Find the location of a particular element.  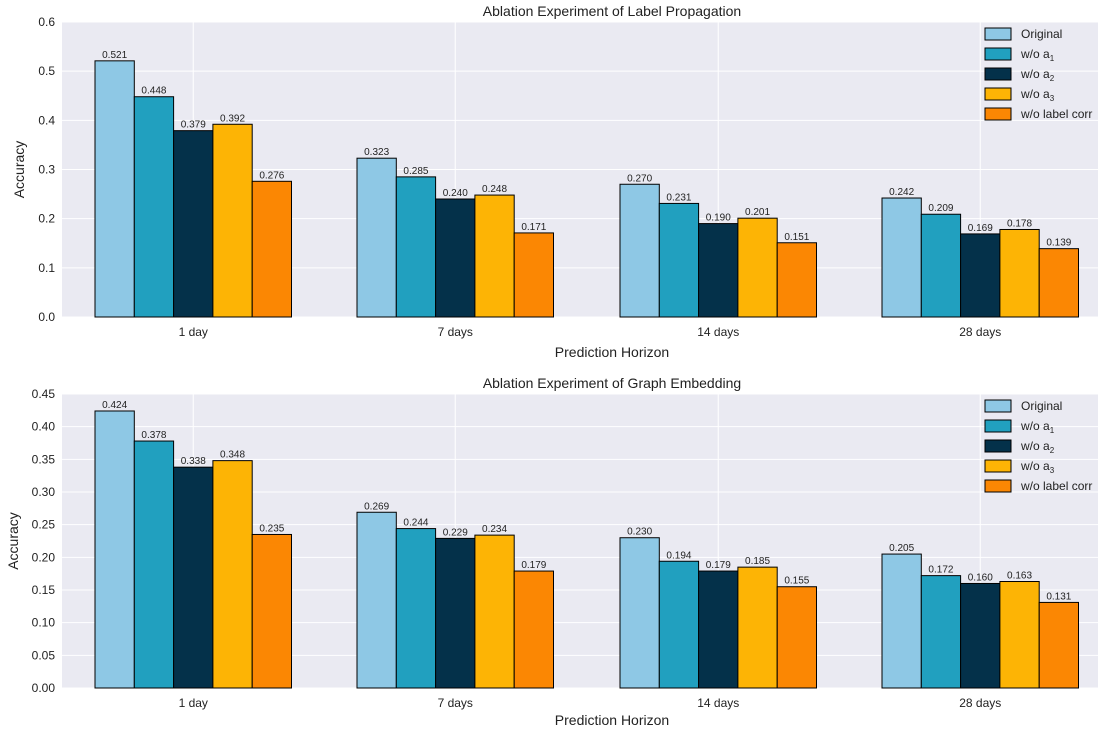

data-label: 0.160 is located at coordinates (980, 577).